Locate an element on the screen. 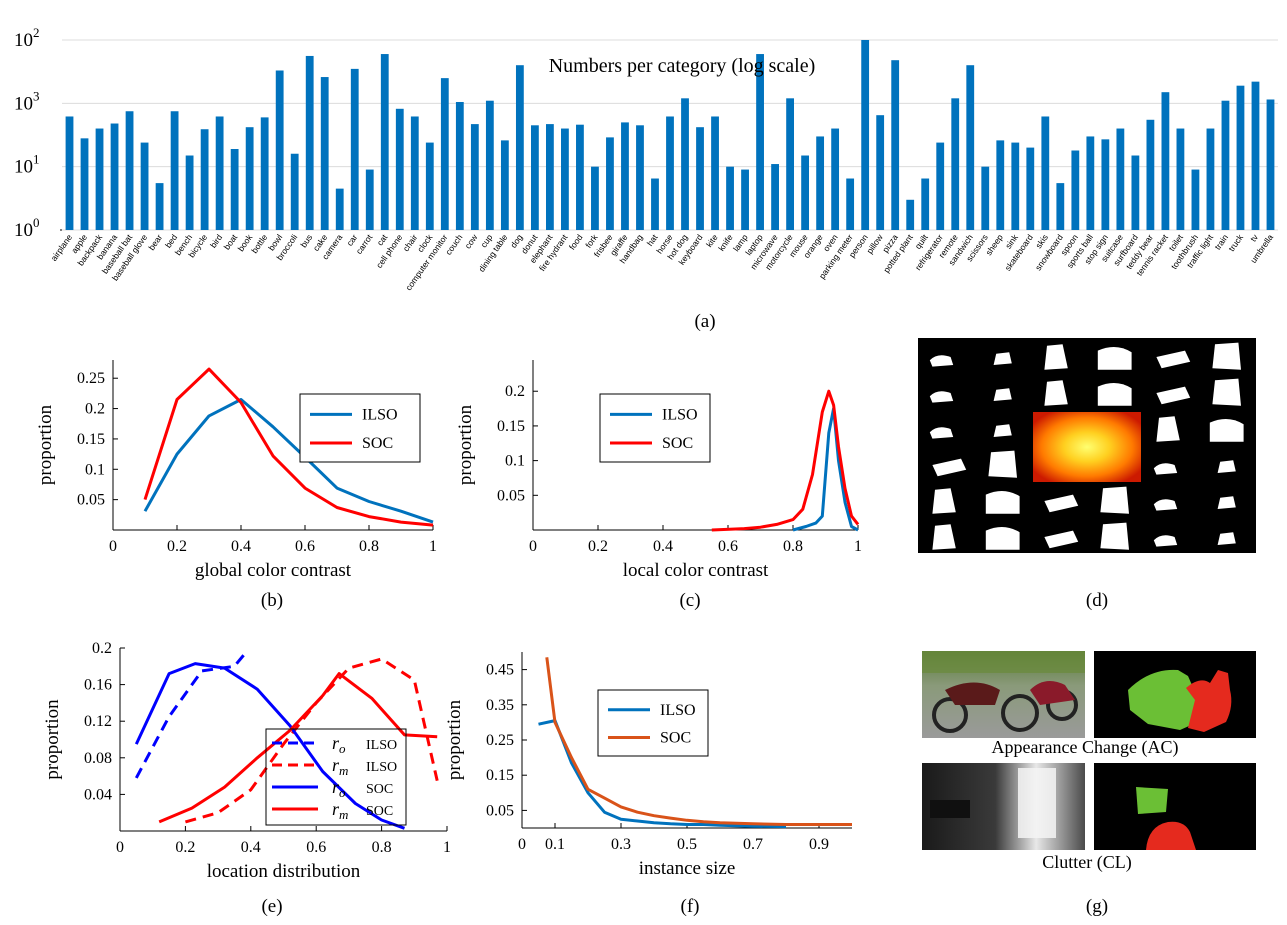 The width and height of the screenshot is (1287, 925). photo-motorcycles-foliage is located at coordinates (1003, 662).